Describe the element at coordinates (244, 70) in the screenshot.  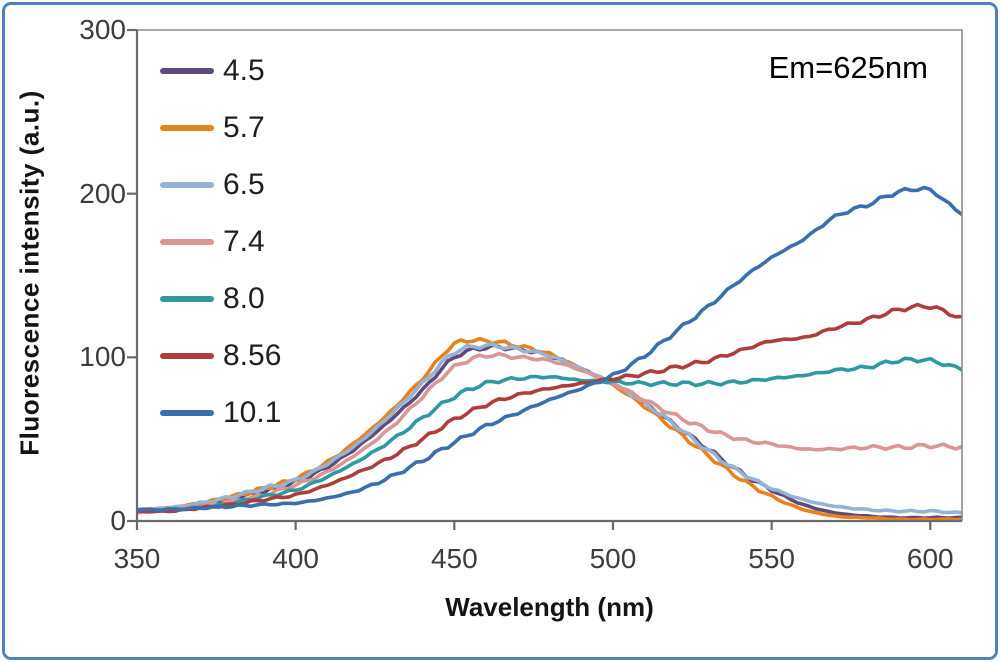
I see `legend-label: 4.5` at that location.